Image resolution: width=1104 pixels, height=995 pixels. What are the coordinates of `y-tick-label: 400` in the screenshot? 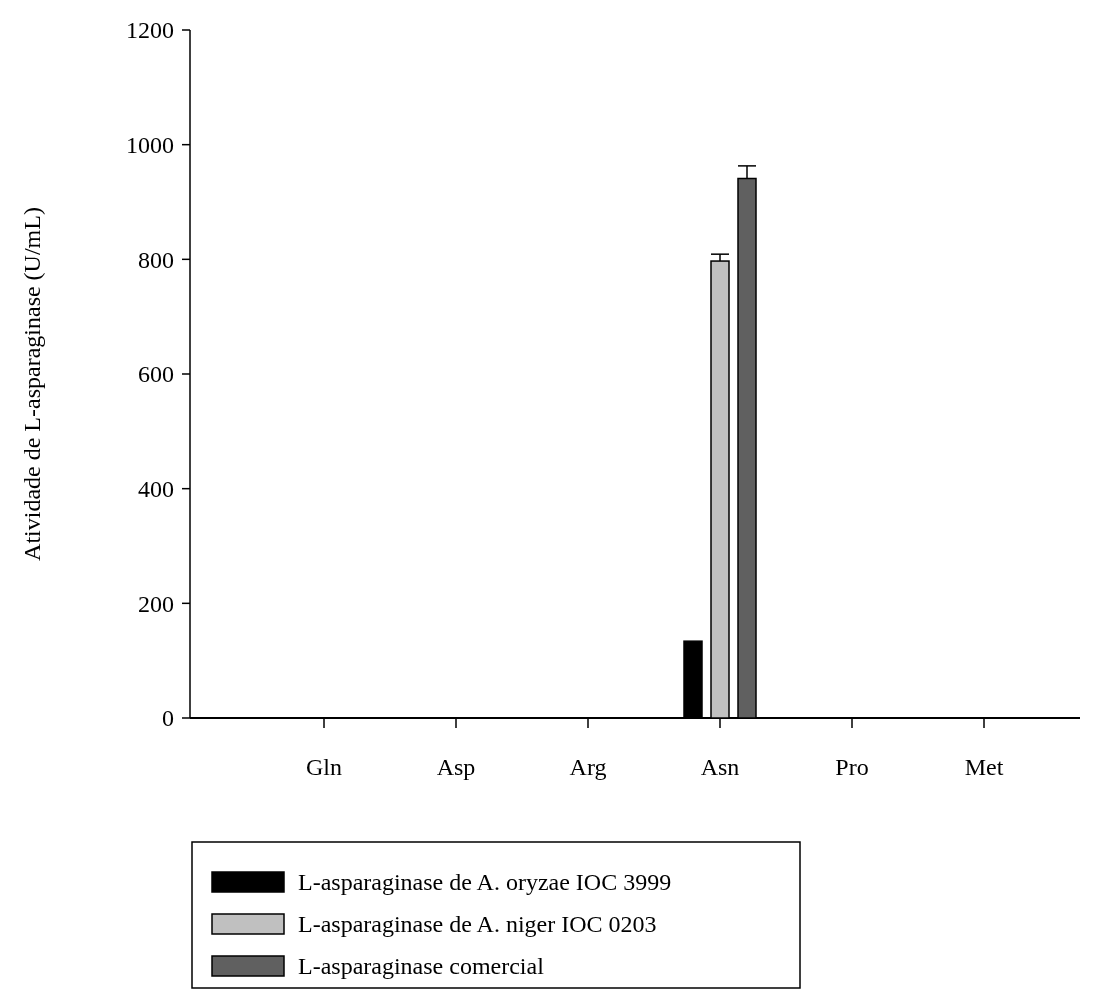 It's located at (156, 489).